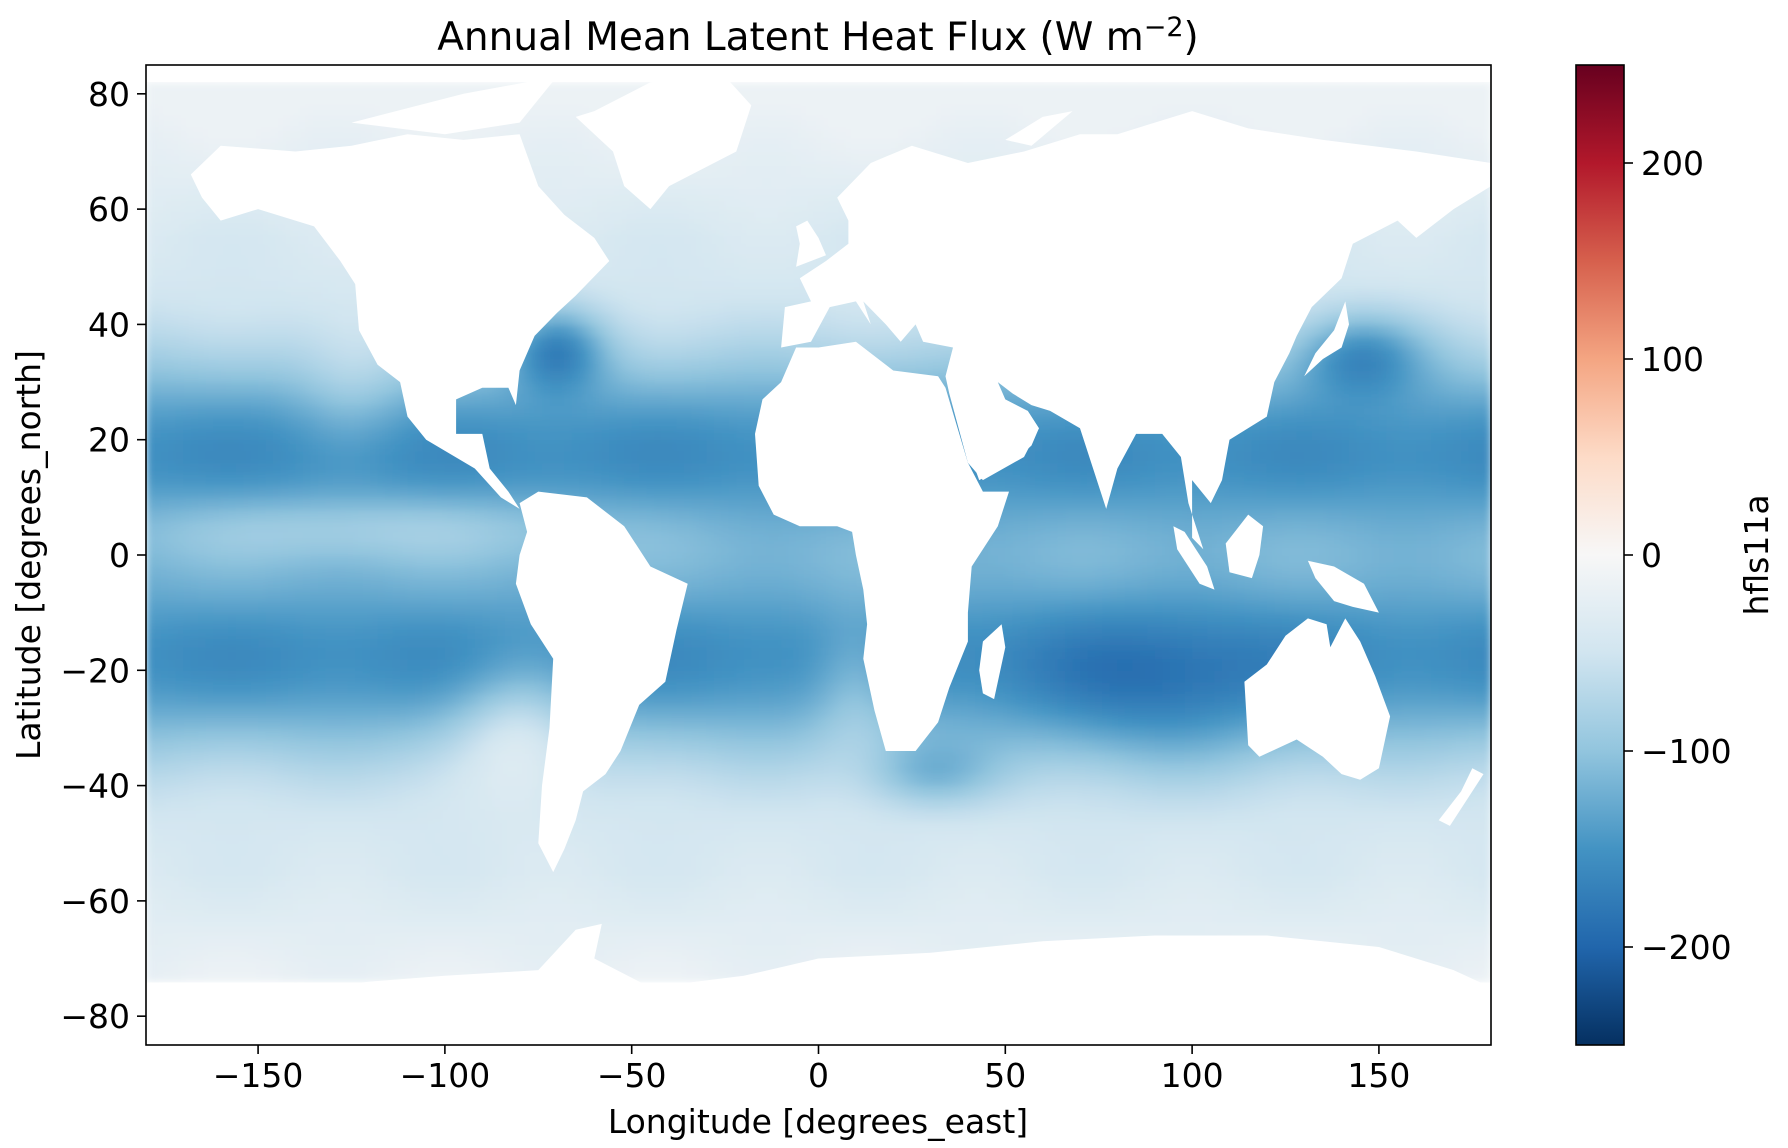 The height and width of the screenshot is (1148, 1788). Describe the element at coordinates (109, 209) in the screenshot. I see `y-tick-label: 60` at that location.